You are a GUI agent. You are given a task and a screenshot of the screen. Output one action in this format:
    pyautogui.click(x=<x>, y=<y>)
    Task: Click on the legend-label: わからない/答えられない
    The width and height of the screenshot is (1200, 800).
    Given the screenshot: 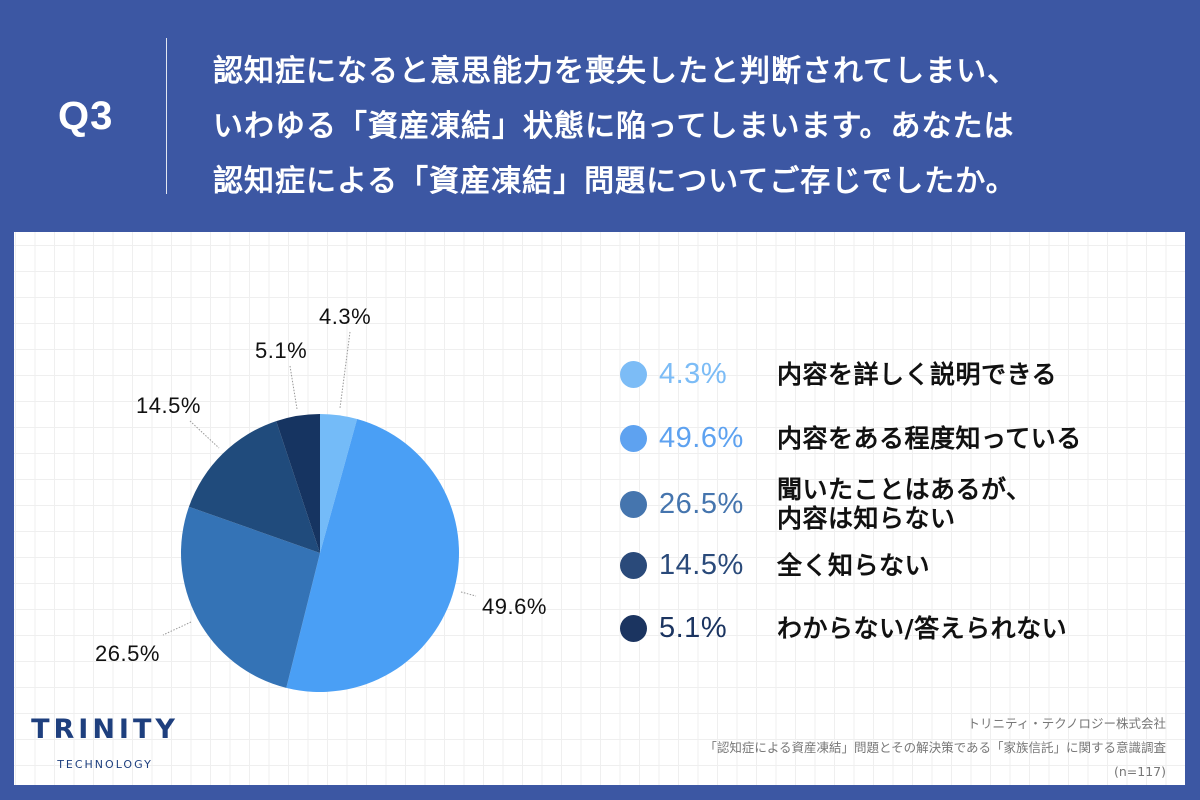 What is the action you would take?
    pyautogui.click(x=922, y=628)
    